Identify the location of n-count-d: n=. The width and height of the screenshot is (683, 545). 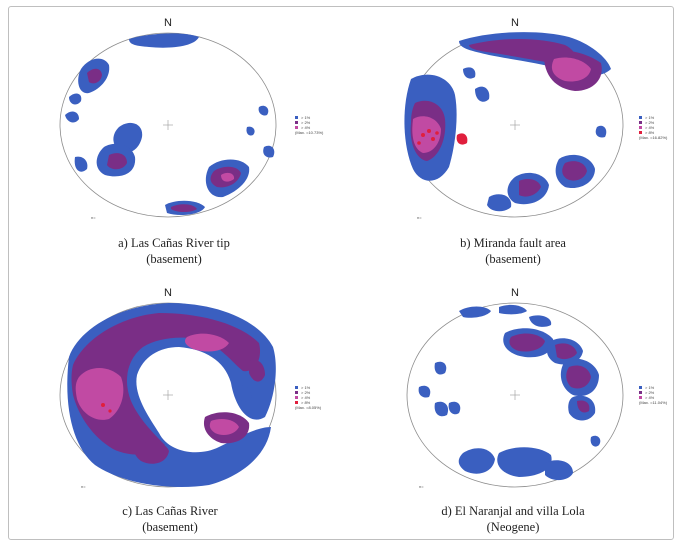
(421, 486).